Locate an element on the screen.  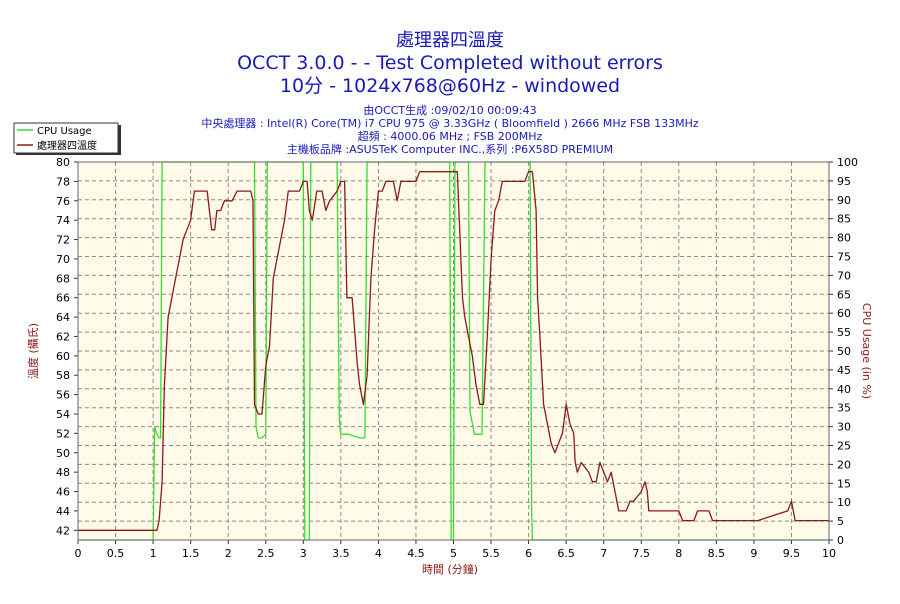
y-right-tick-label: 35 is located at coordinates (844, 408).